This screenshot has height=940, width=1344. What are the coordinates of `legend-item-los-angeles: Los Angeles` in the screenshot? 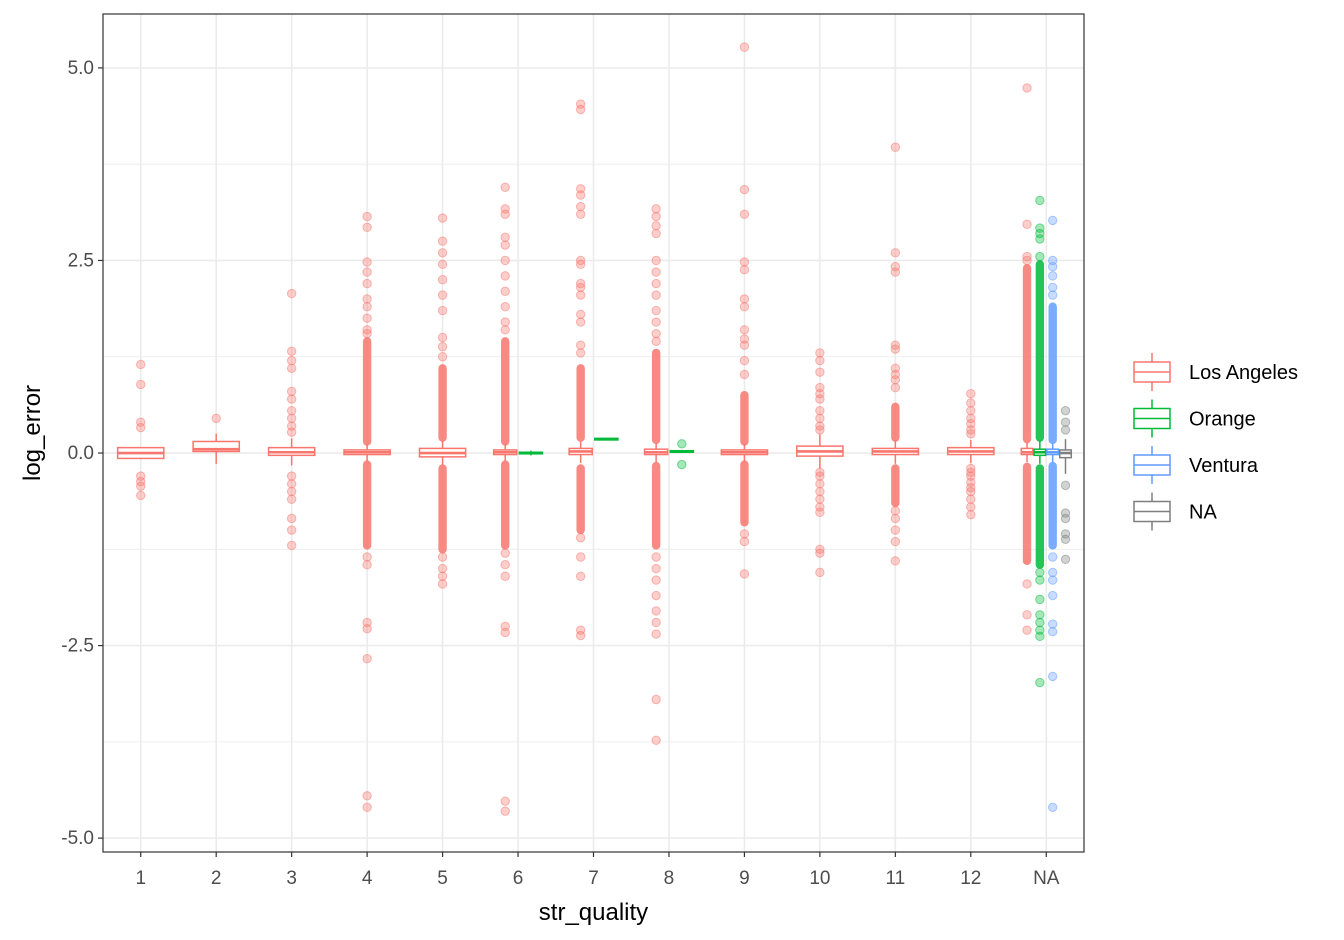 It's located at (1215, 372).